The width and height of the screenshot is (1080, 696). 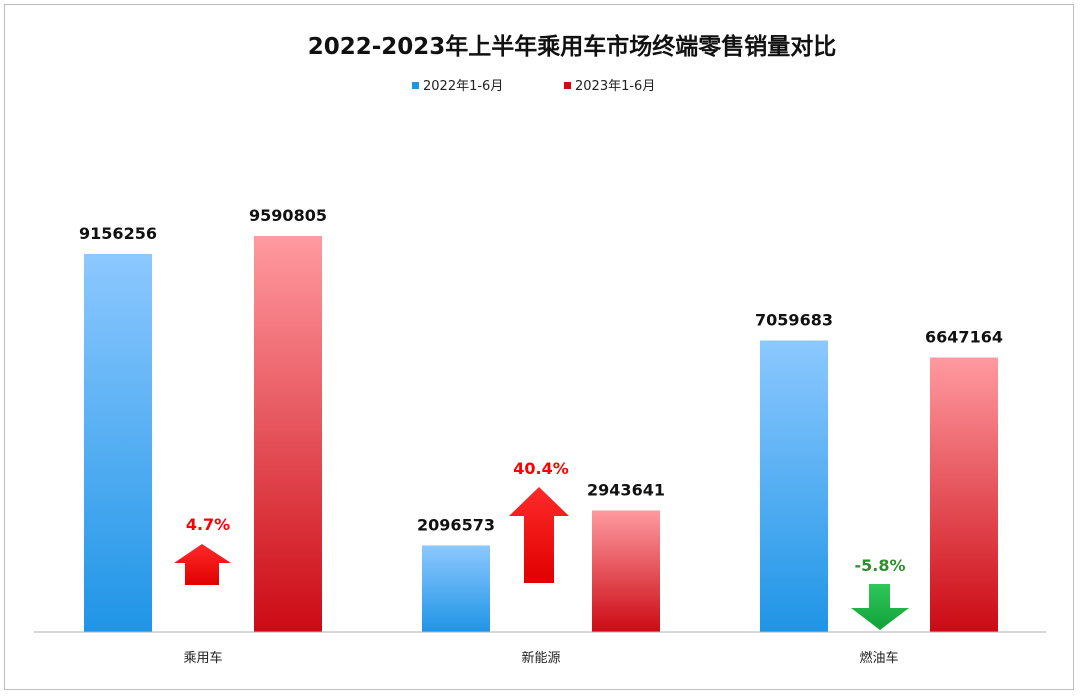 What do you see at coordinates (572, 46) in the screenshot?
I see `chart-title: 2022-2023年上半年乘用车市场终端零售销量对比` at bounding box center [572, 46].